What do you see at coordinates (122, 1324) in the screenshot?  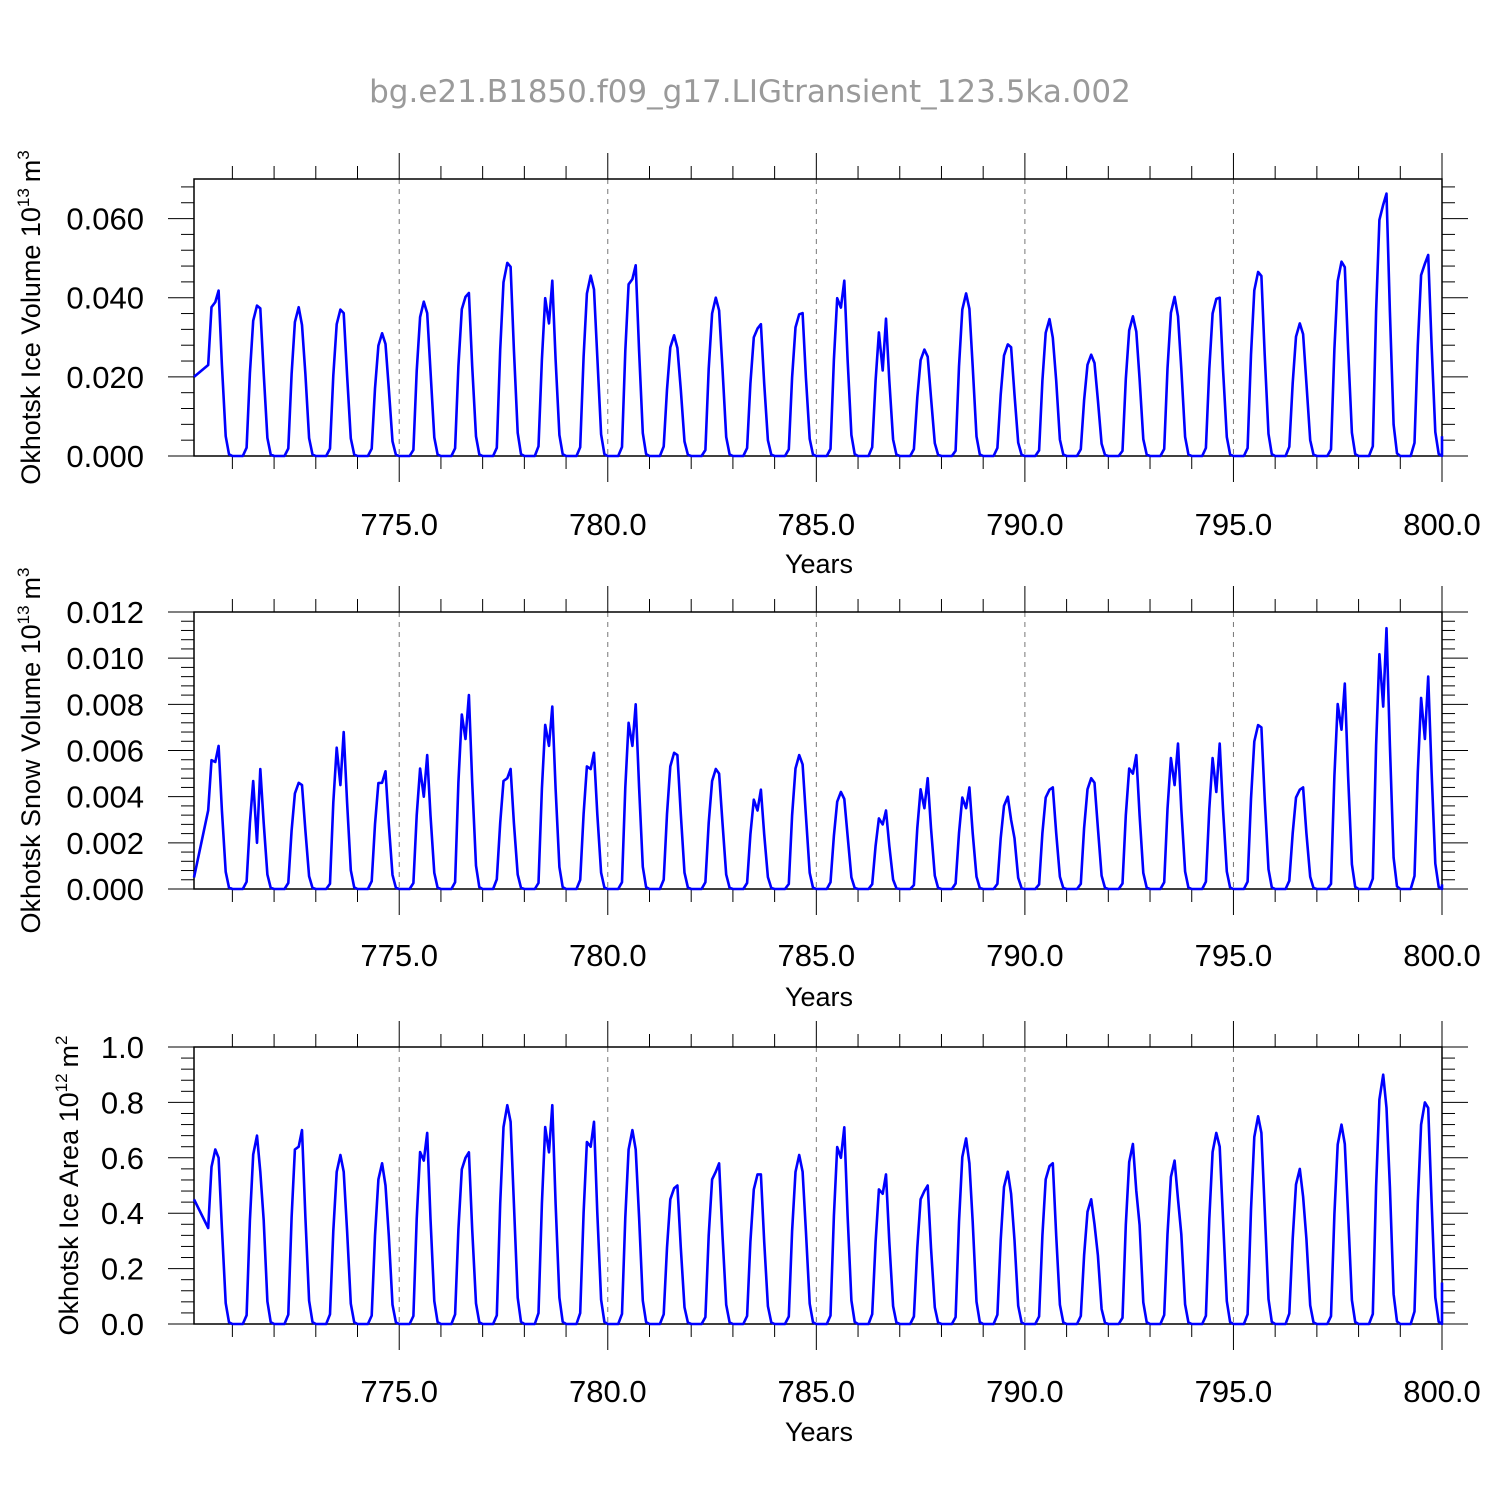 I see `y-tick-label: 0.0` at bounding box center [122, 1324].